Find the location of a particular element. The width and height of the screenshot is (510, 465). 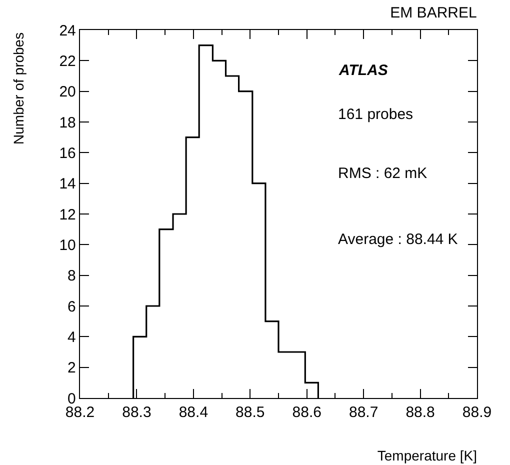

y-tick-label: 4 is located at coordinates (72, 337).